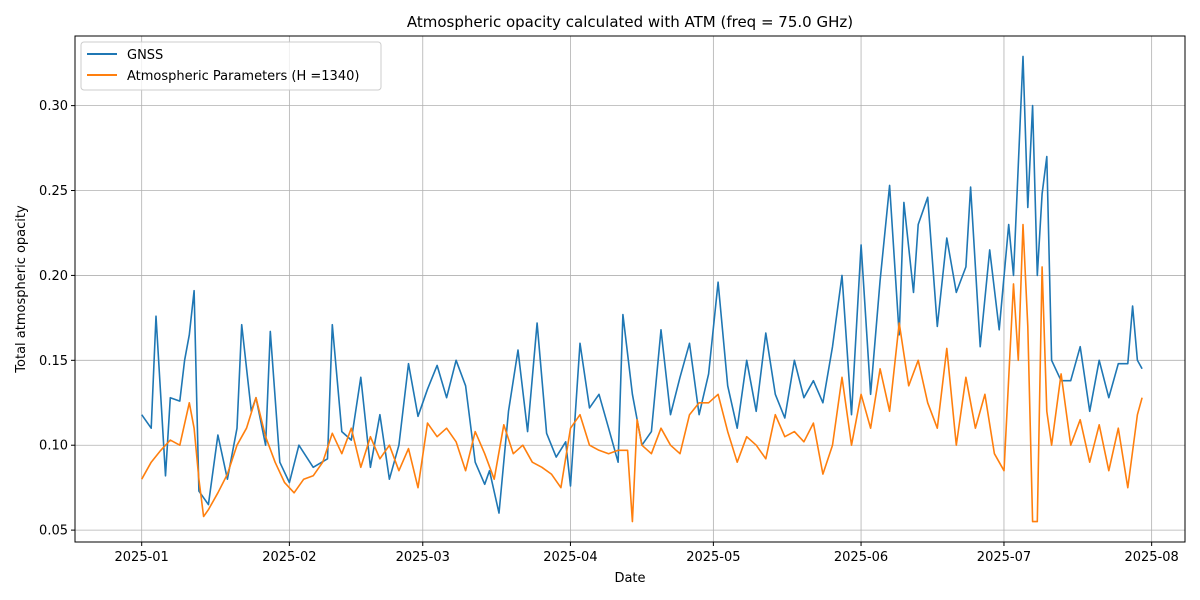 This screenshot has width=1200, height=600. I want to click on x-tick-label: 2025-05, so click(713, 557).